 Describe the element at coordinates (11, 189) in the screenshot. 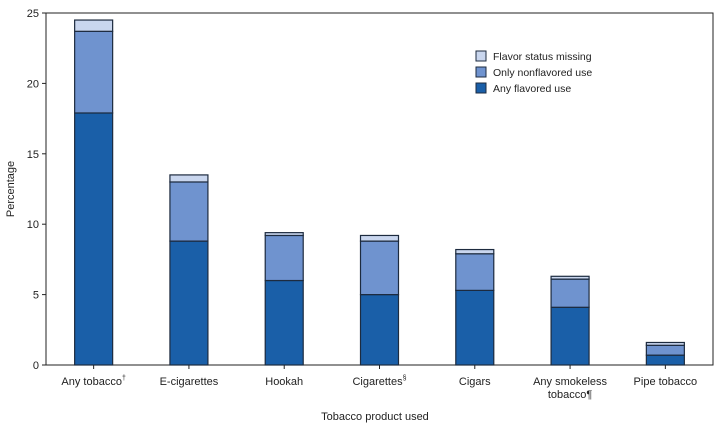

I see `y-axis-title: Percentage` at that location.